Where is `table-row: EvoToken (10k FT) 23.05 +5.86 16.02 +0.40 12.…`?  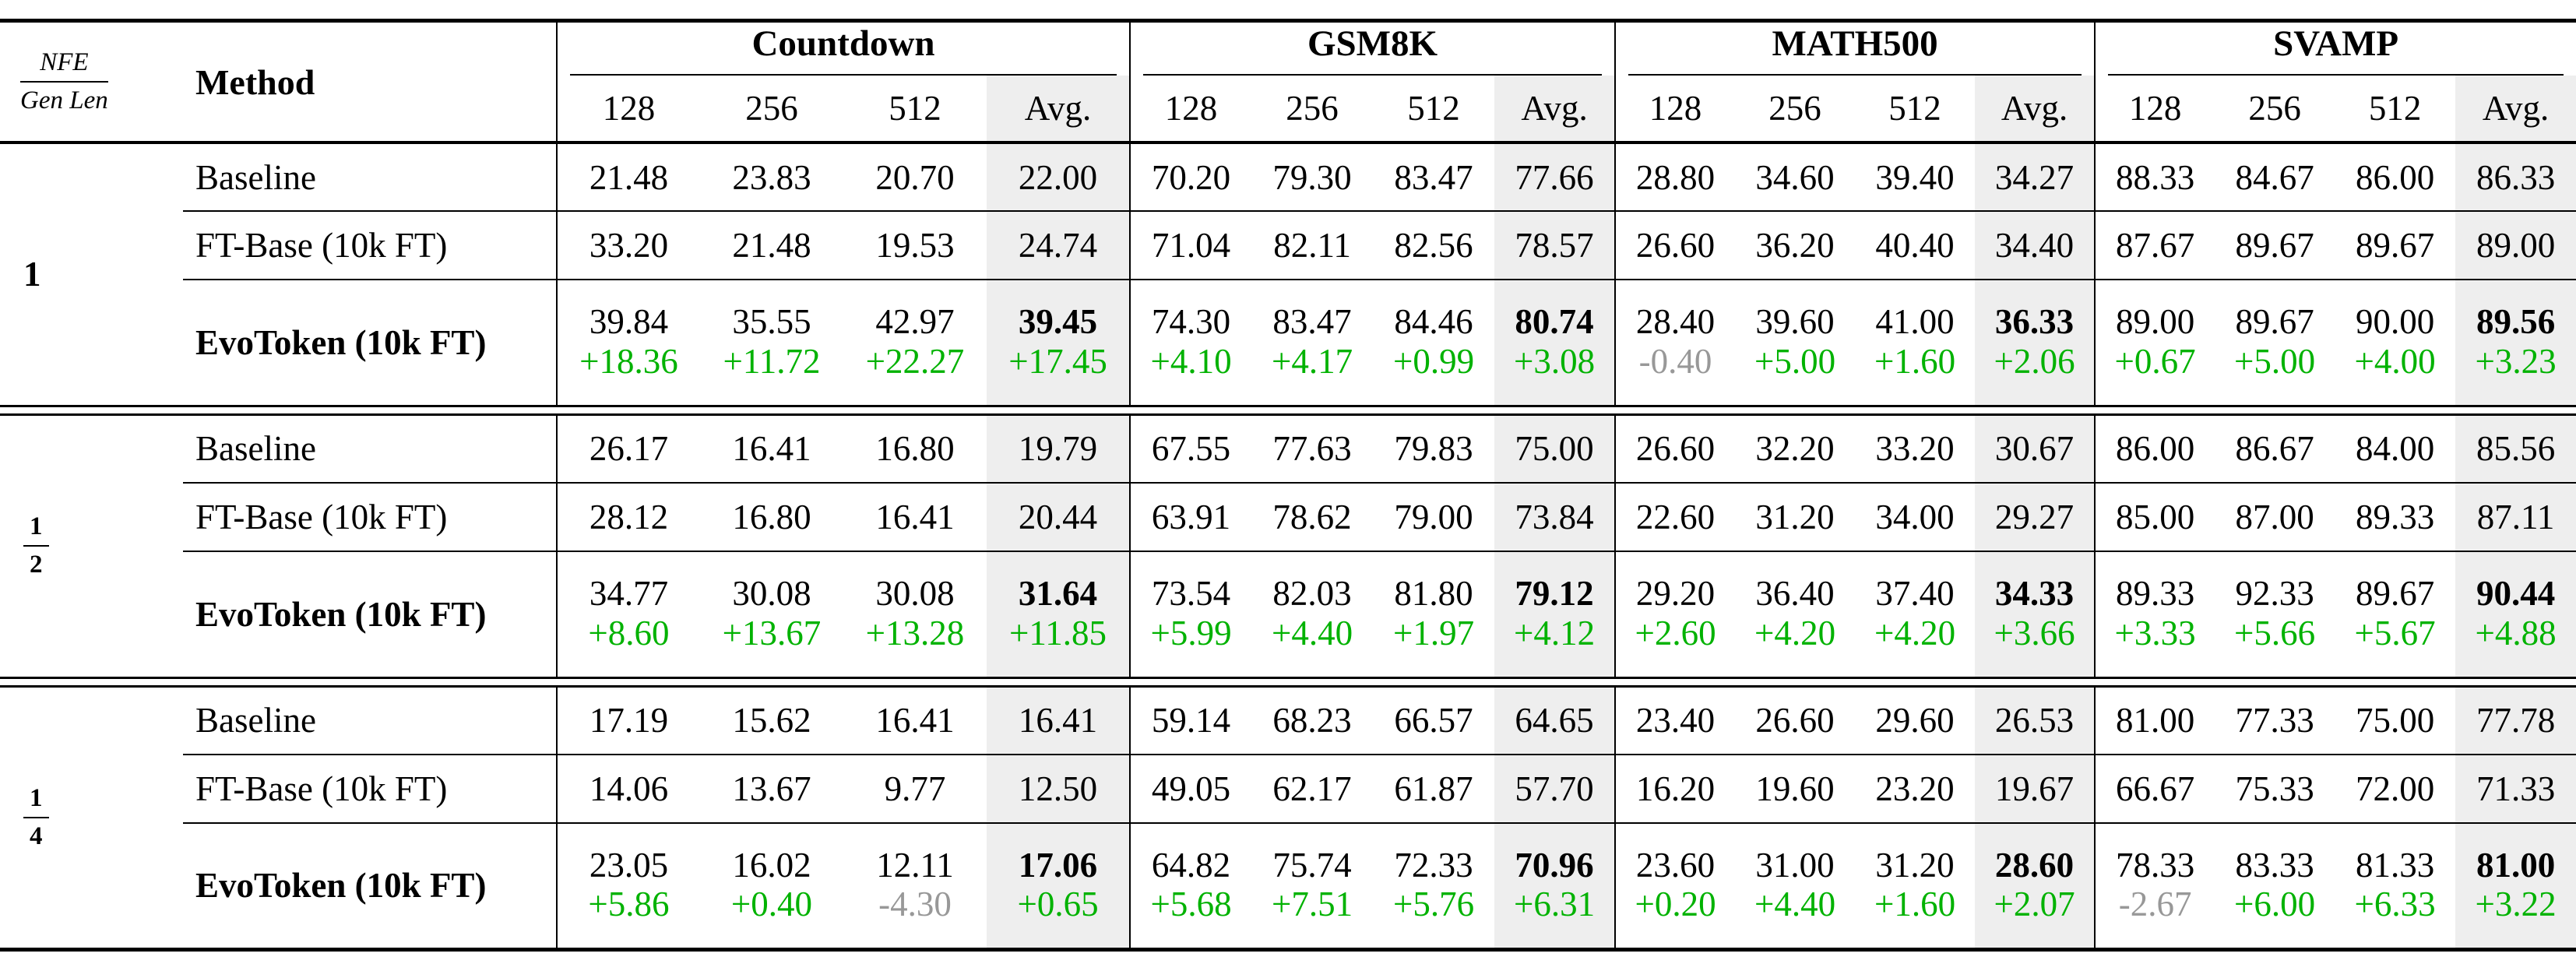
table-row: EvoToken (10k FT) 23.05 +5.86 16.02 +0.40 12.… is located at coordinates (1288, 886).